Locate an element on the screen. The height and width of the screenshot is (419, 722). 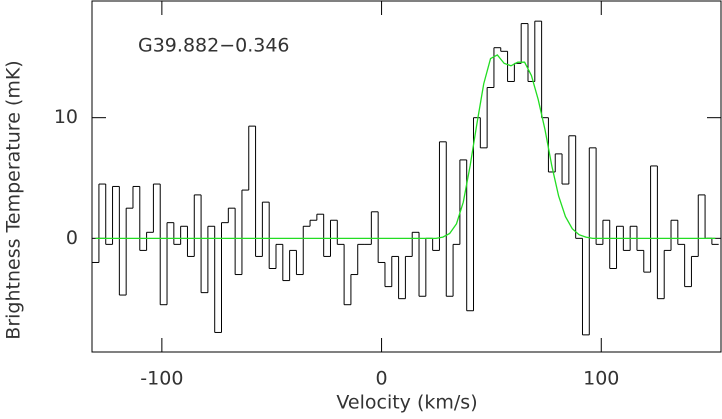
y-axis-label: Brightness Temperature (mK) is located at coordinates (14, 199).